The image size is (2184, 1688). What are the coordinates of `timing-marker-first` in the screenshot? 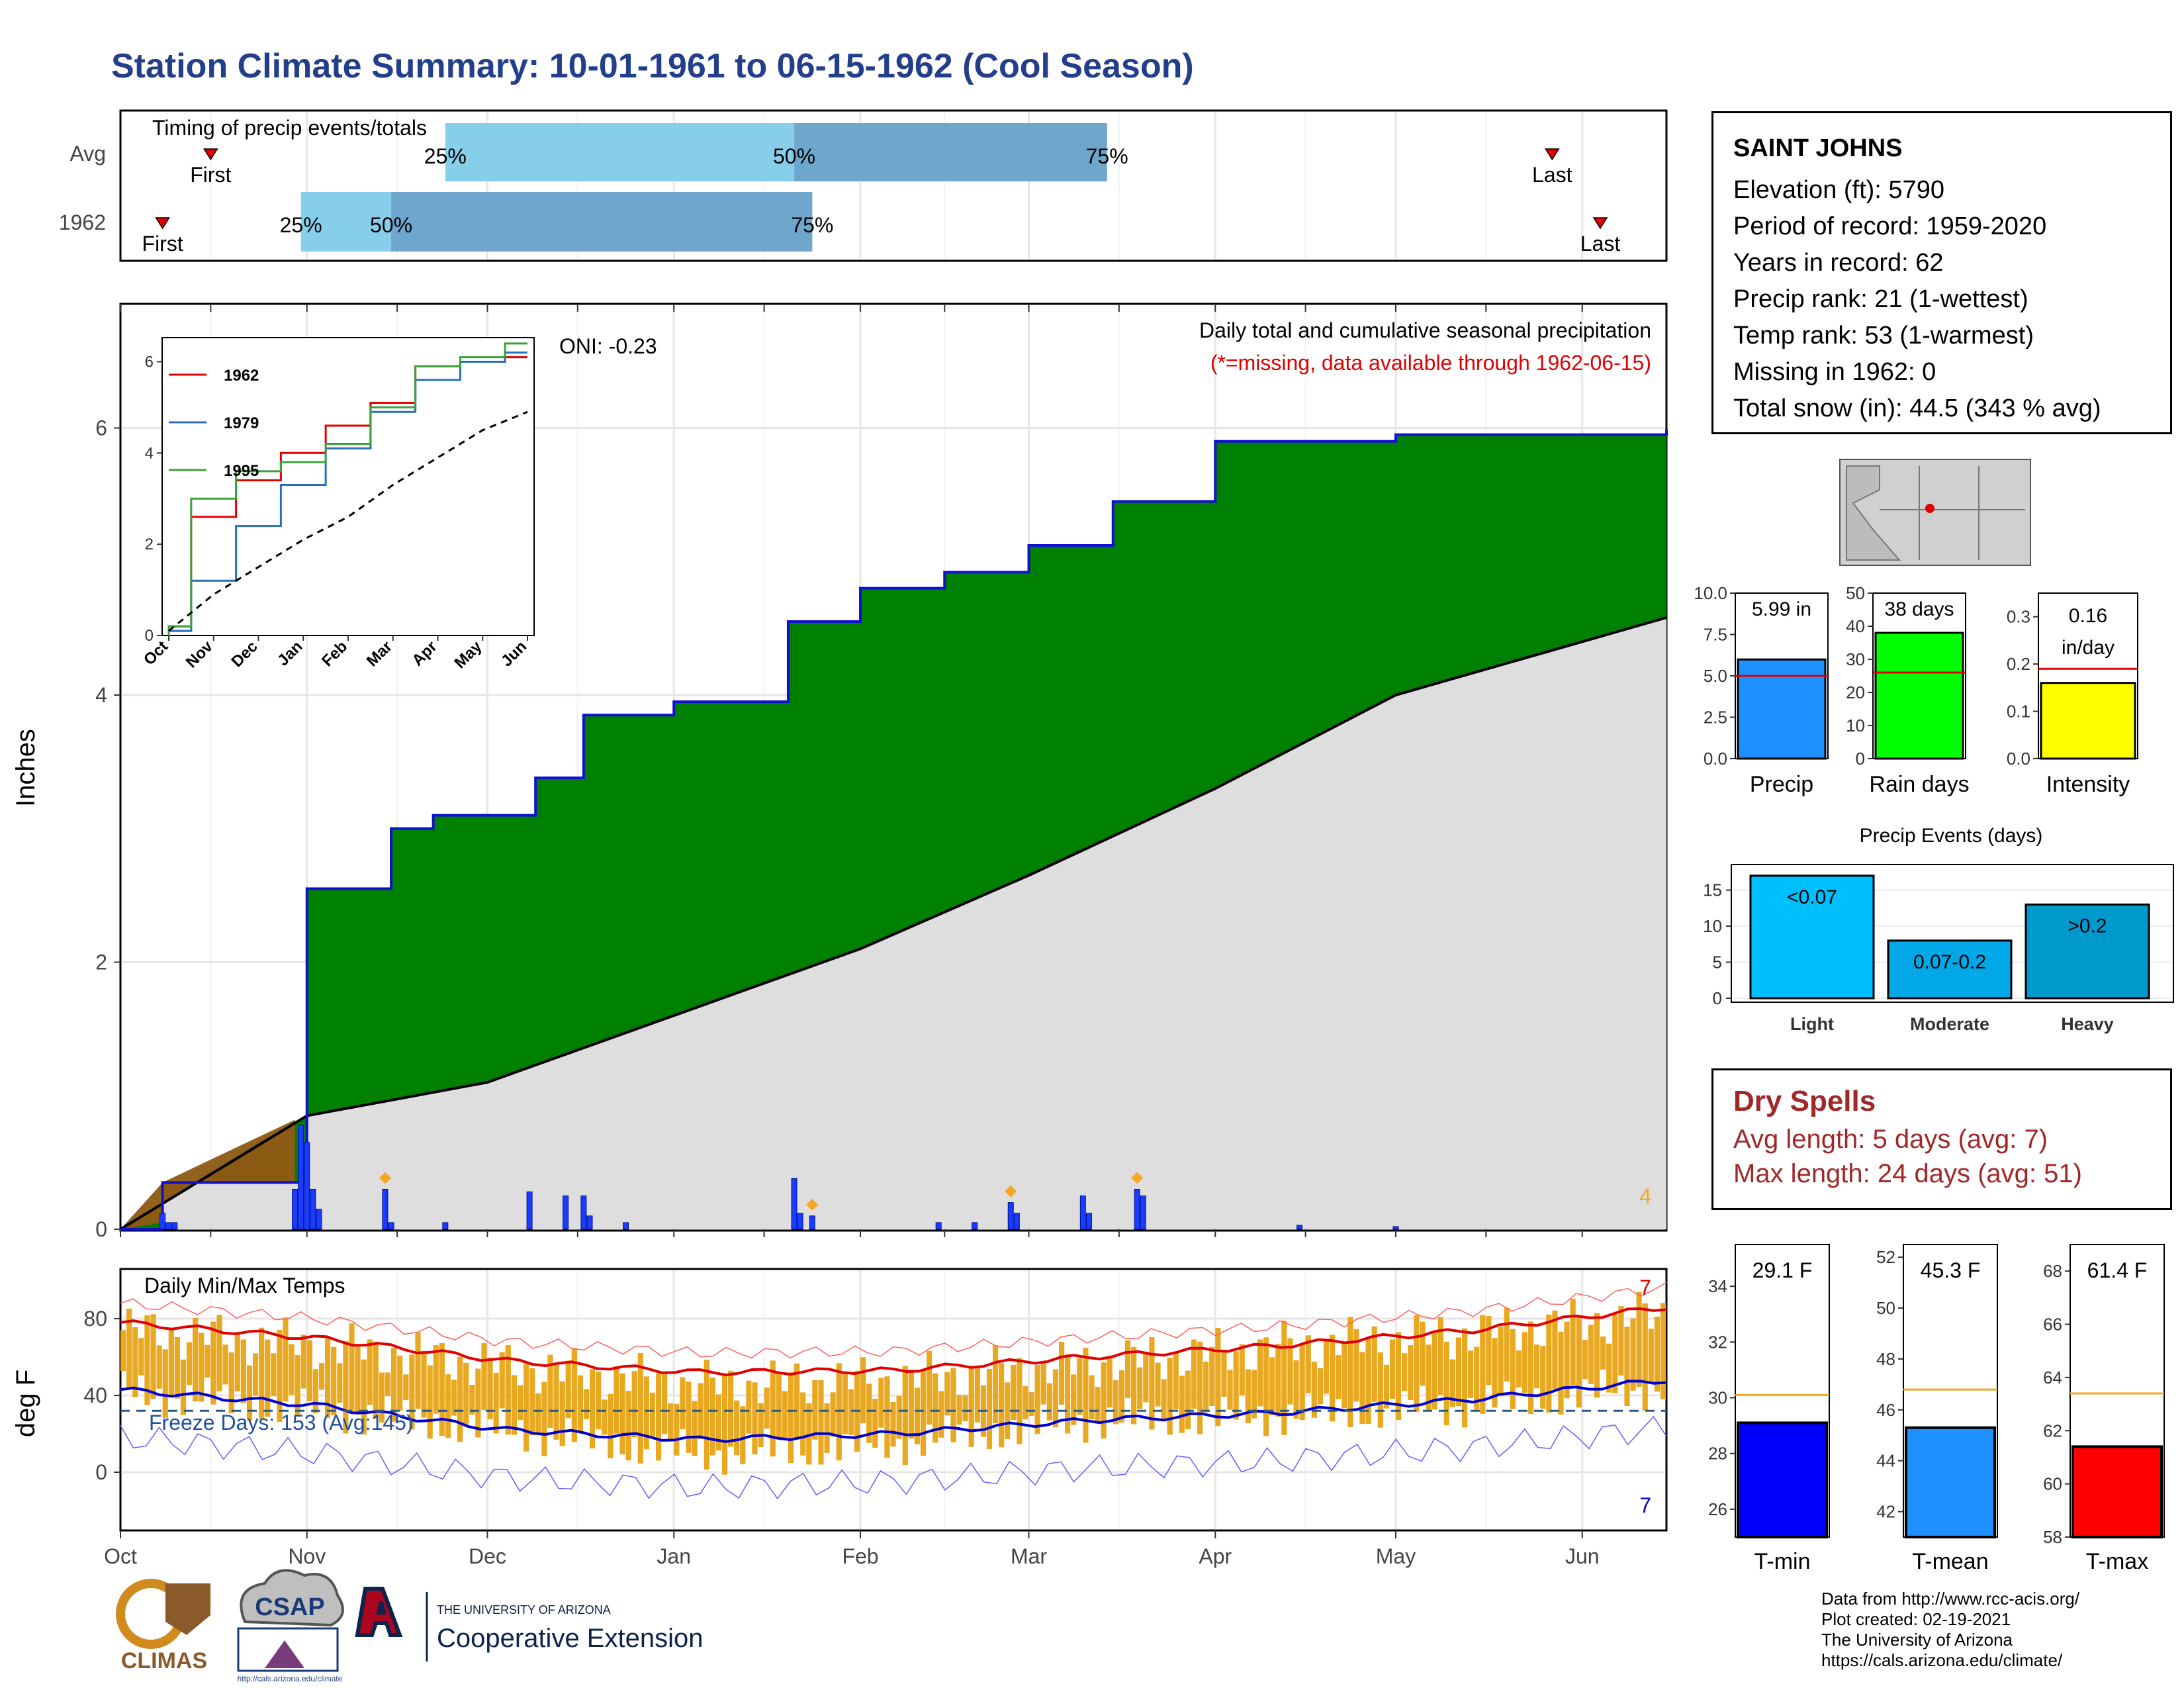 It's located at (162, 223).